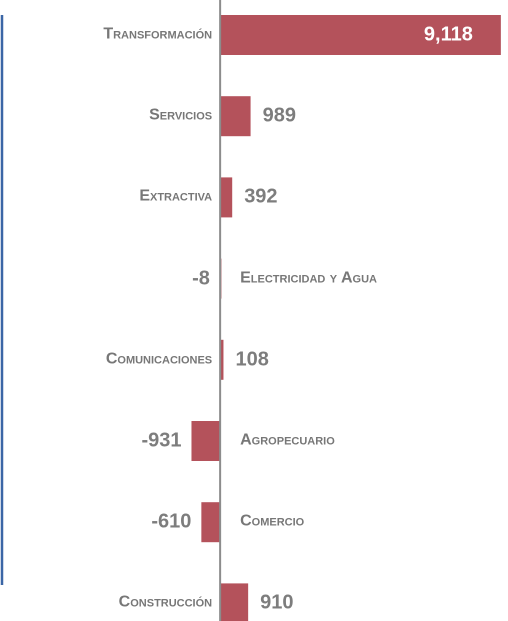  What do you see at coordinates (261, 196) in the screenshot?
I see `value-label: 392` at bounding box center [261, 196].